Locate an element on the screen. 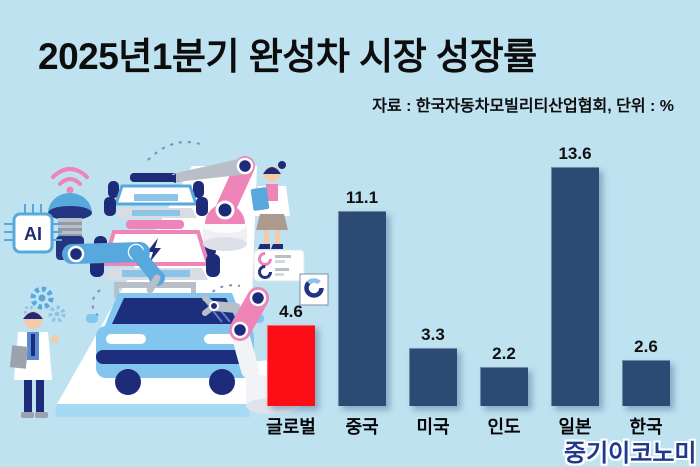 This screenshot has width=700, height=467. gauge-box is located at coordinates (314, 289).